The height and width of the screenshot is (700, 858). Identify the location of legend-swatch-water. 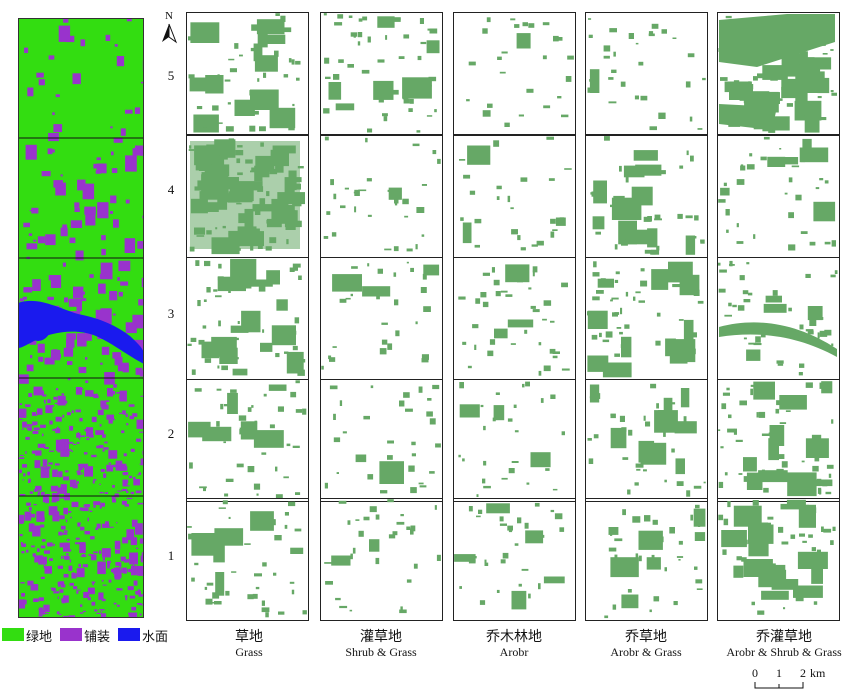
(129, 634).